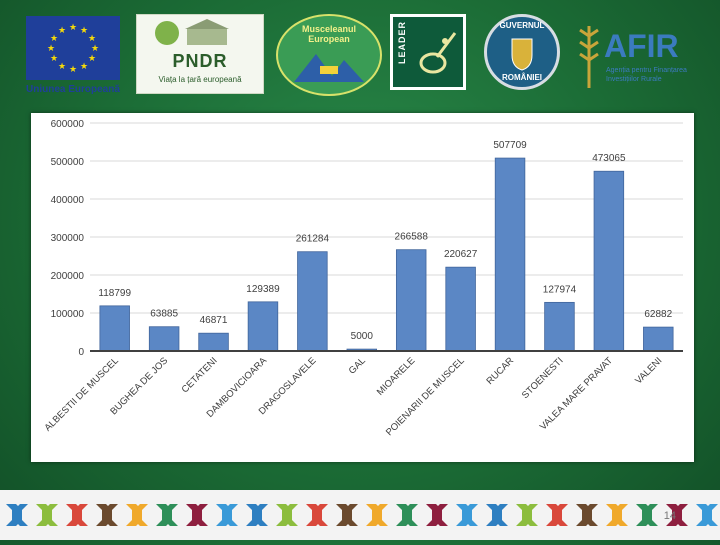  What do you see at coordinates (214, 320) in the screenshot?
I see `data-label: 46871` at bounding box center [214, 320].